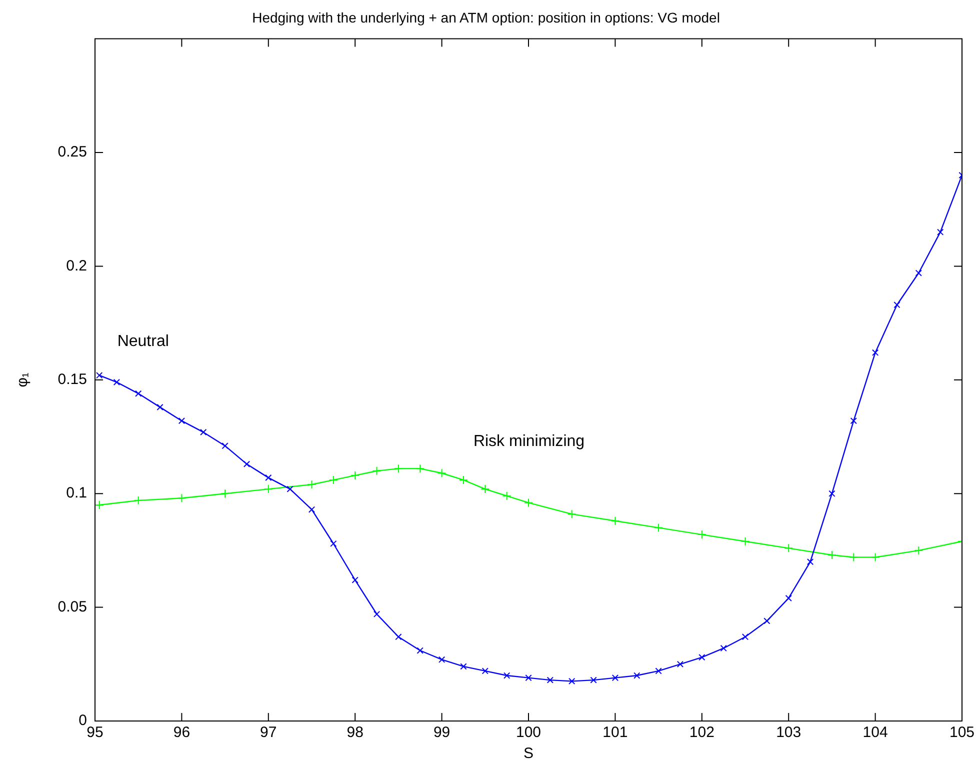  Describe the element at coordinates (615, 733) in the screenshot. I see `x-tick-label: 101` at that location.